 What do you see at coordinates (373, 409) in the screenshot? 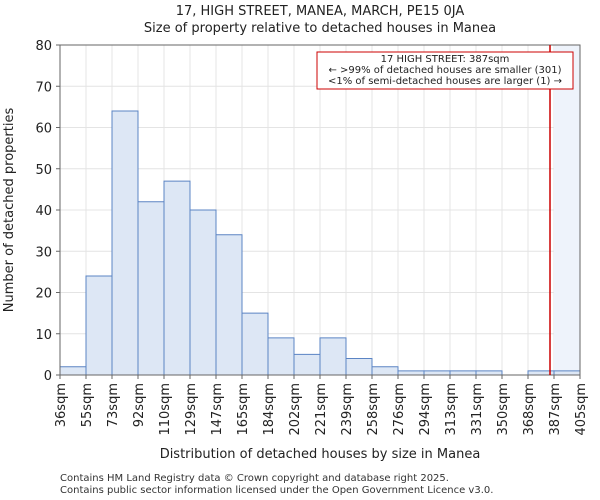
I see `x-tick-label: 258sqm` at bounding box center [373, 409].